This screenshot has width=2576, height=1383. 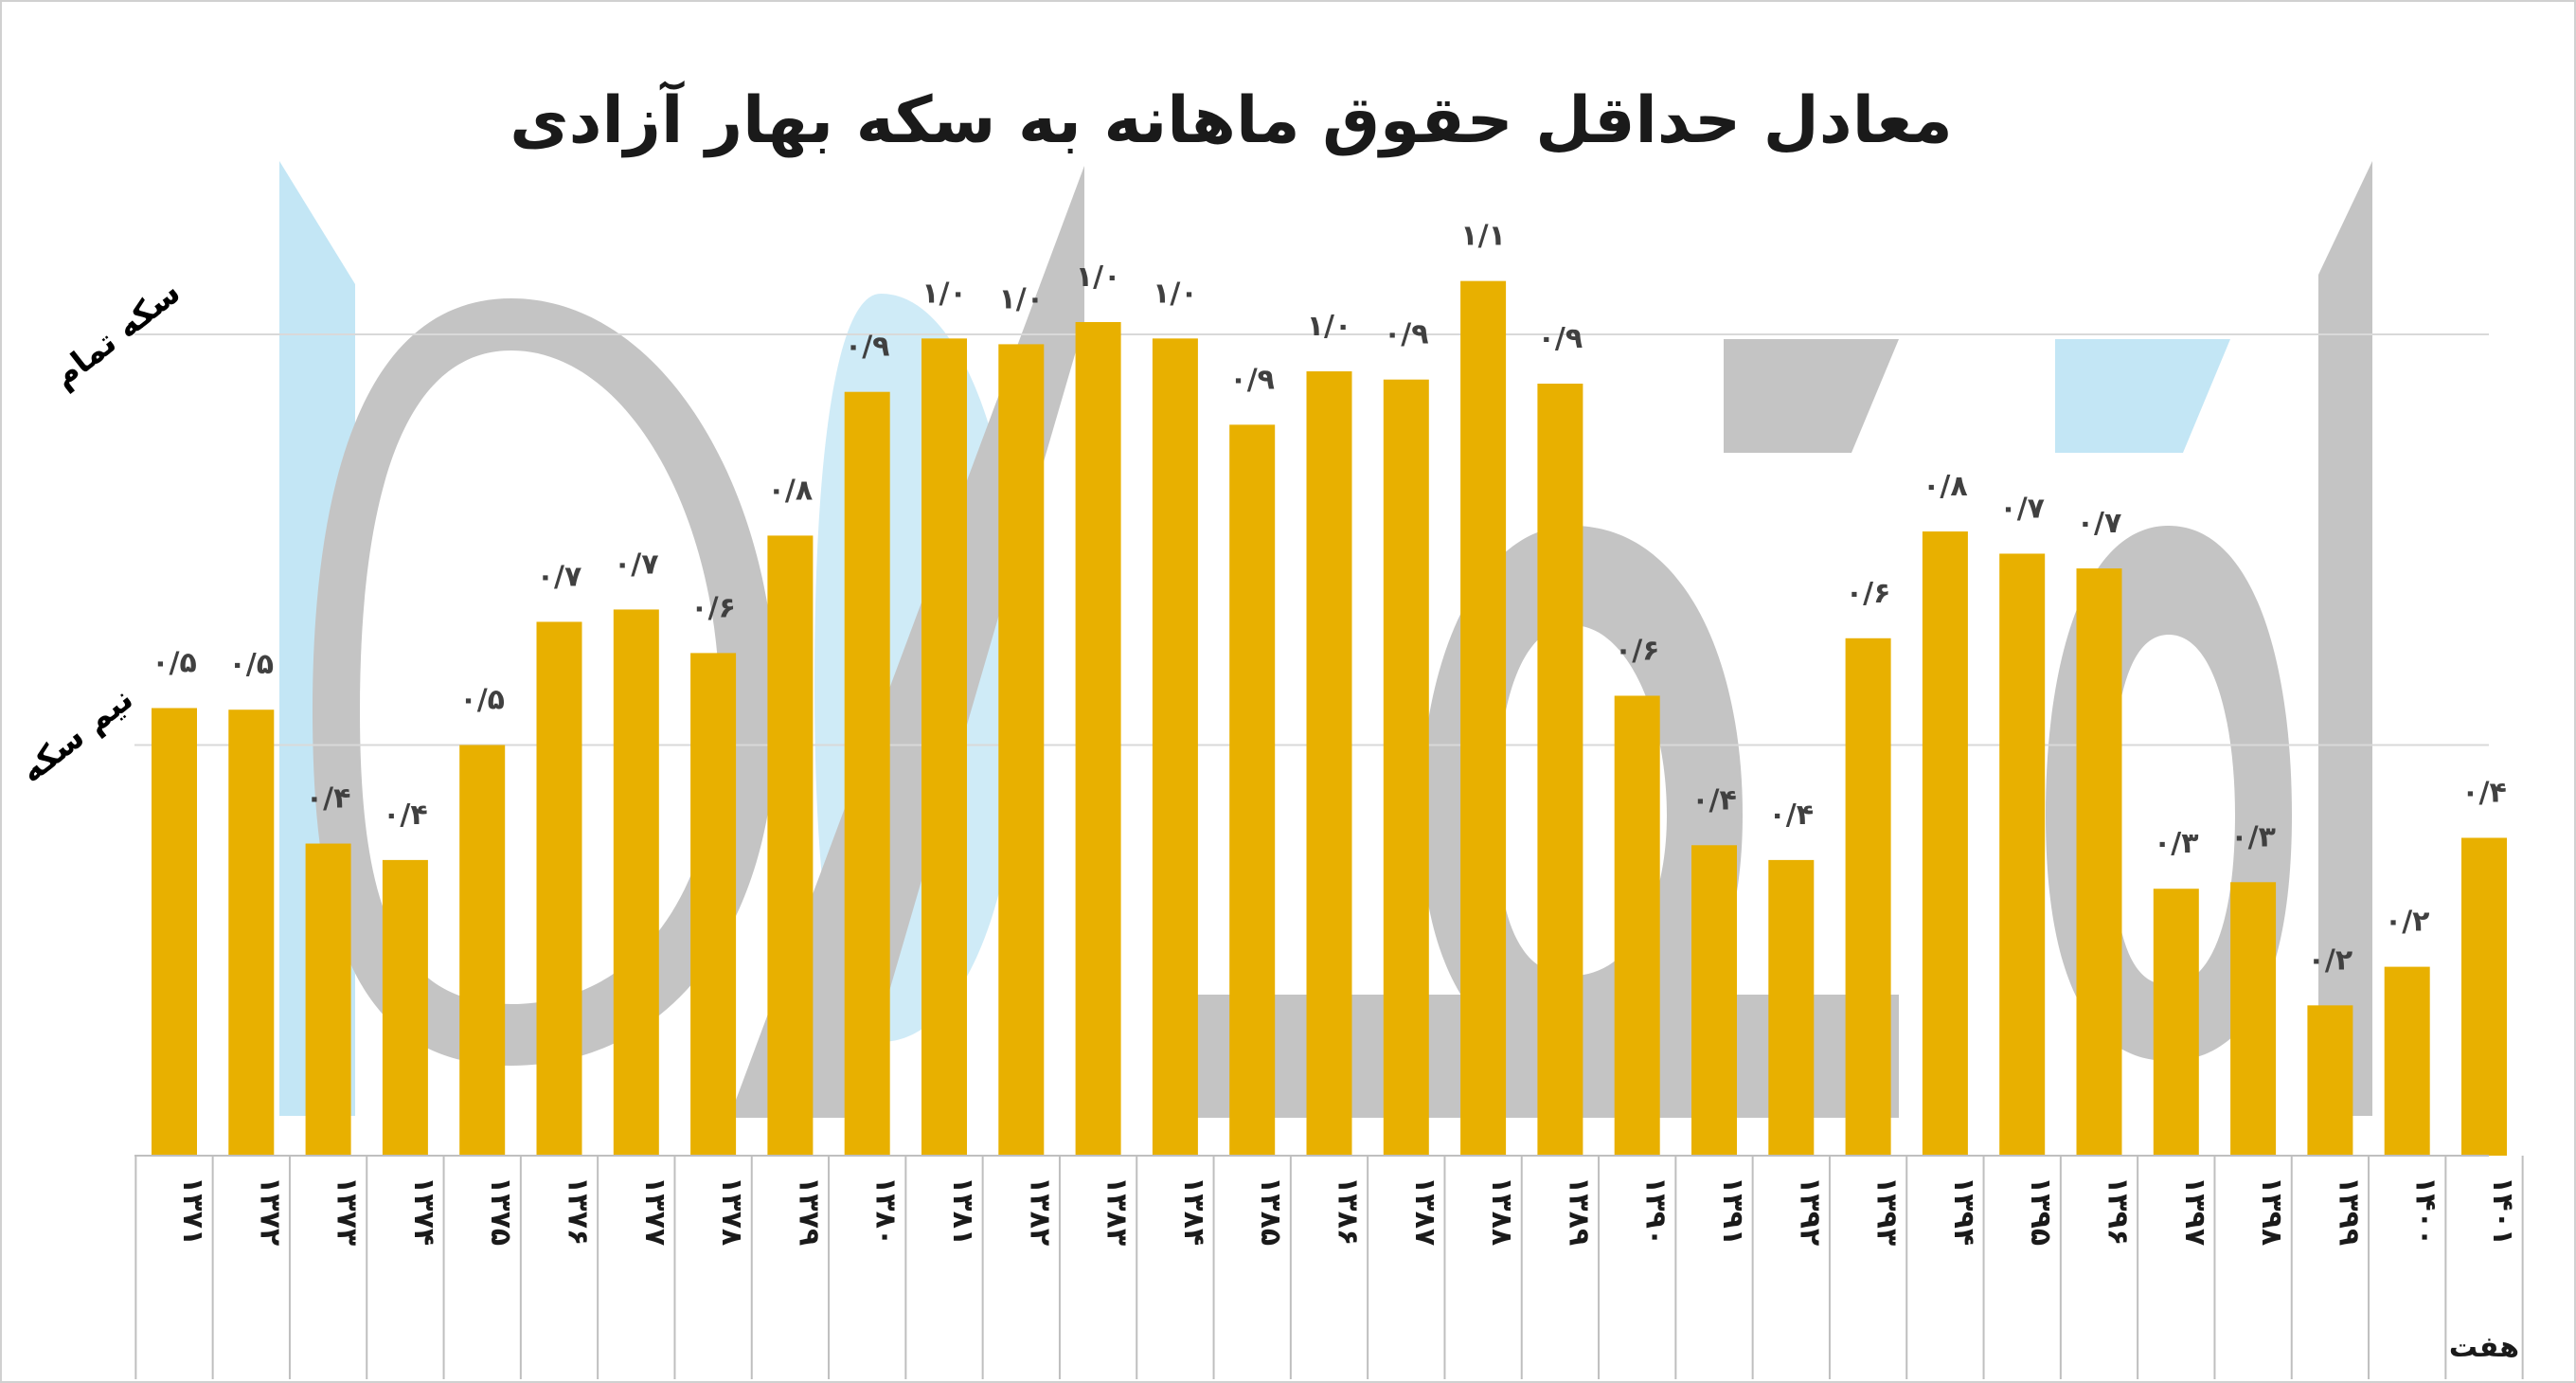 What do you see at coordinates (2271, 1211) in the screenshot?
I see `x-tick-label: ۱۳۹۸` at bounding box center [2271, 1211].